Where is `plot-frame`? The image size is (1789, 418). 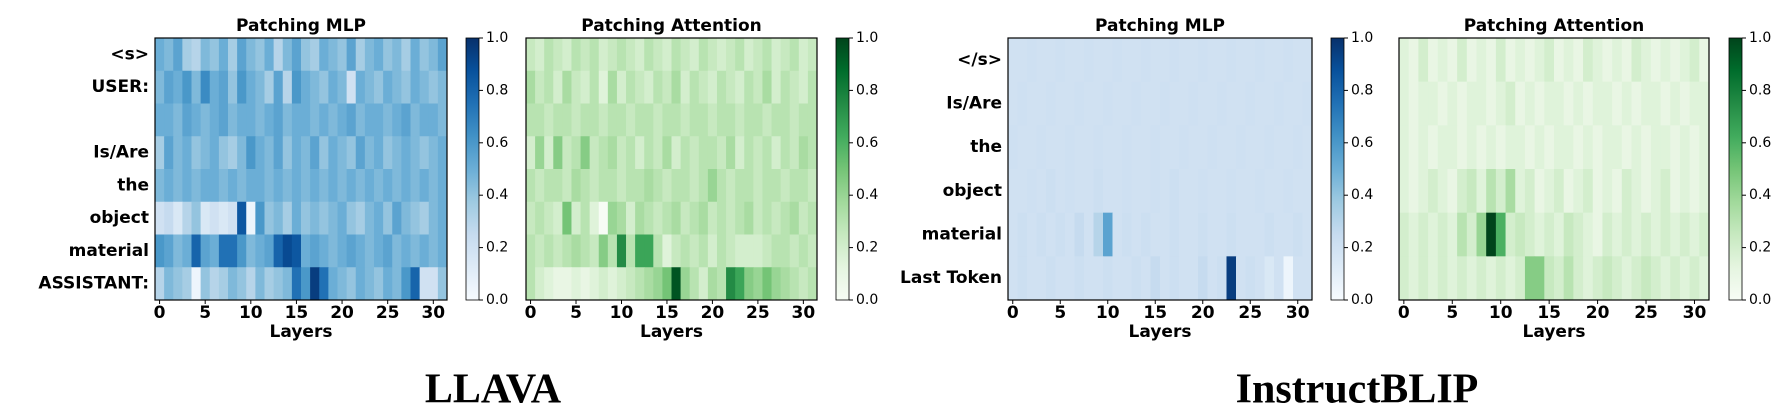 plot-frame is located at coordinates (671, 169).